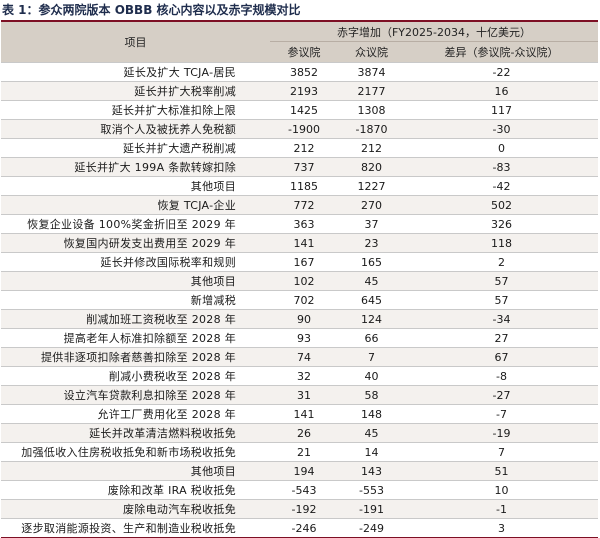 The image size is (600, 538). I want to click on row-senate: 2193, so click(304, 91).